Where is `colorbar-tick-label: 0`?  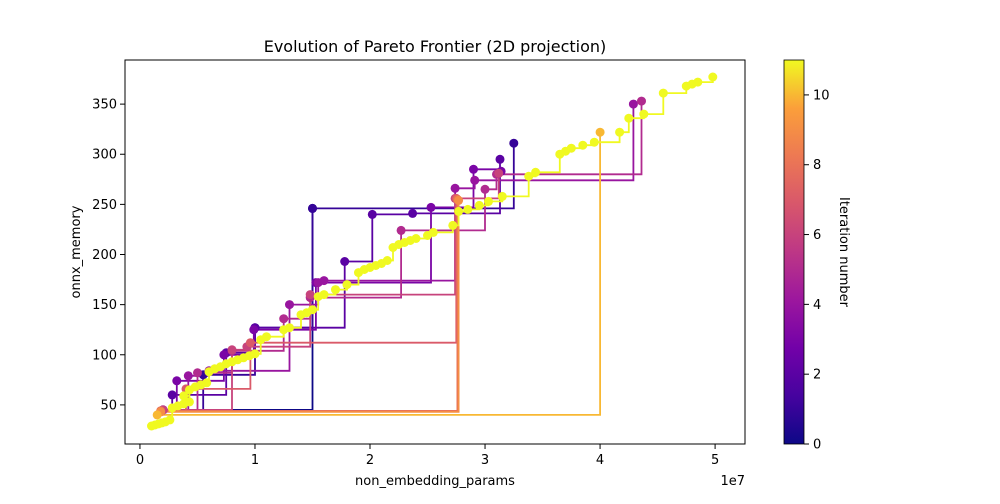
colorbar-tick-label: 0 is located at coordinates (817, 445).